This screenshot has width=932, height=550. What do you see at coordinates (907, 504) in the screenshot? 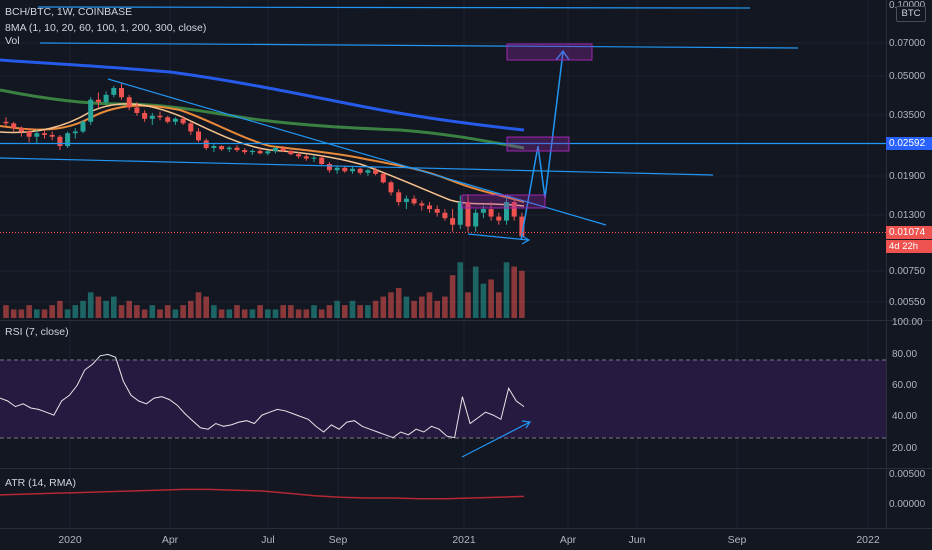
I see `atr-tick: 0.00000` at bounding box center [907, 504].